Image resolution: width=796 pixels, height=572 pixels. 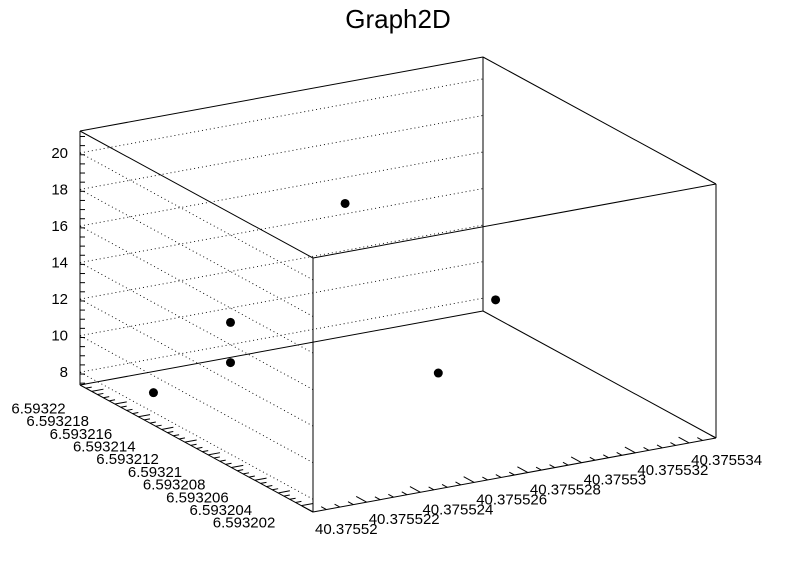 What do you see at coordinates (57, 421) in the screenshot?
I see `y-tick-label: 6.593218` at bounding box center [57, 421].